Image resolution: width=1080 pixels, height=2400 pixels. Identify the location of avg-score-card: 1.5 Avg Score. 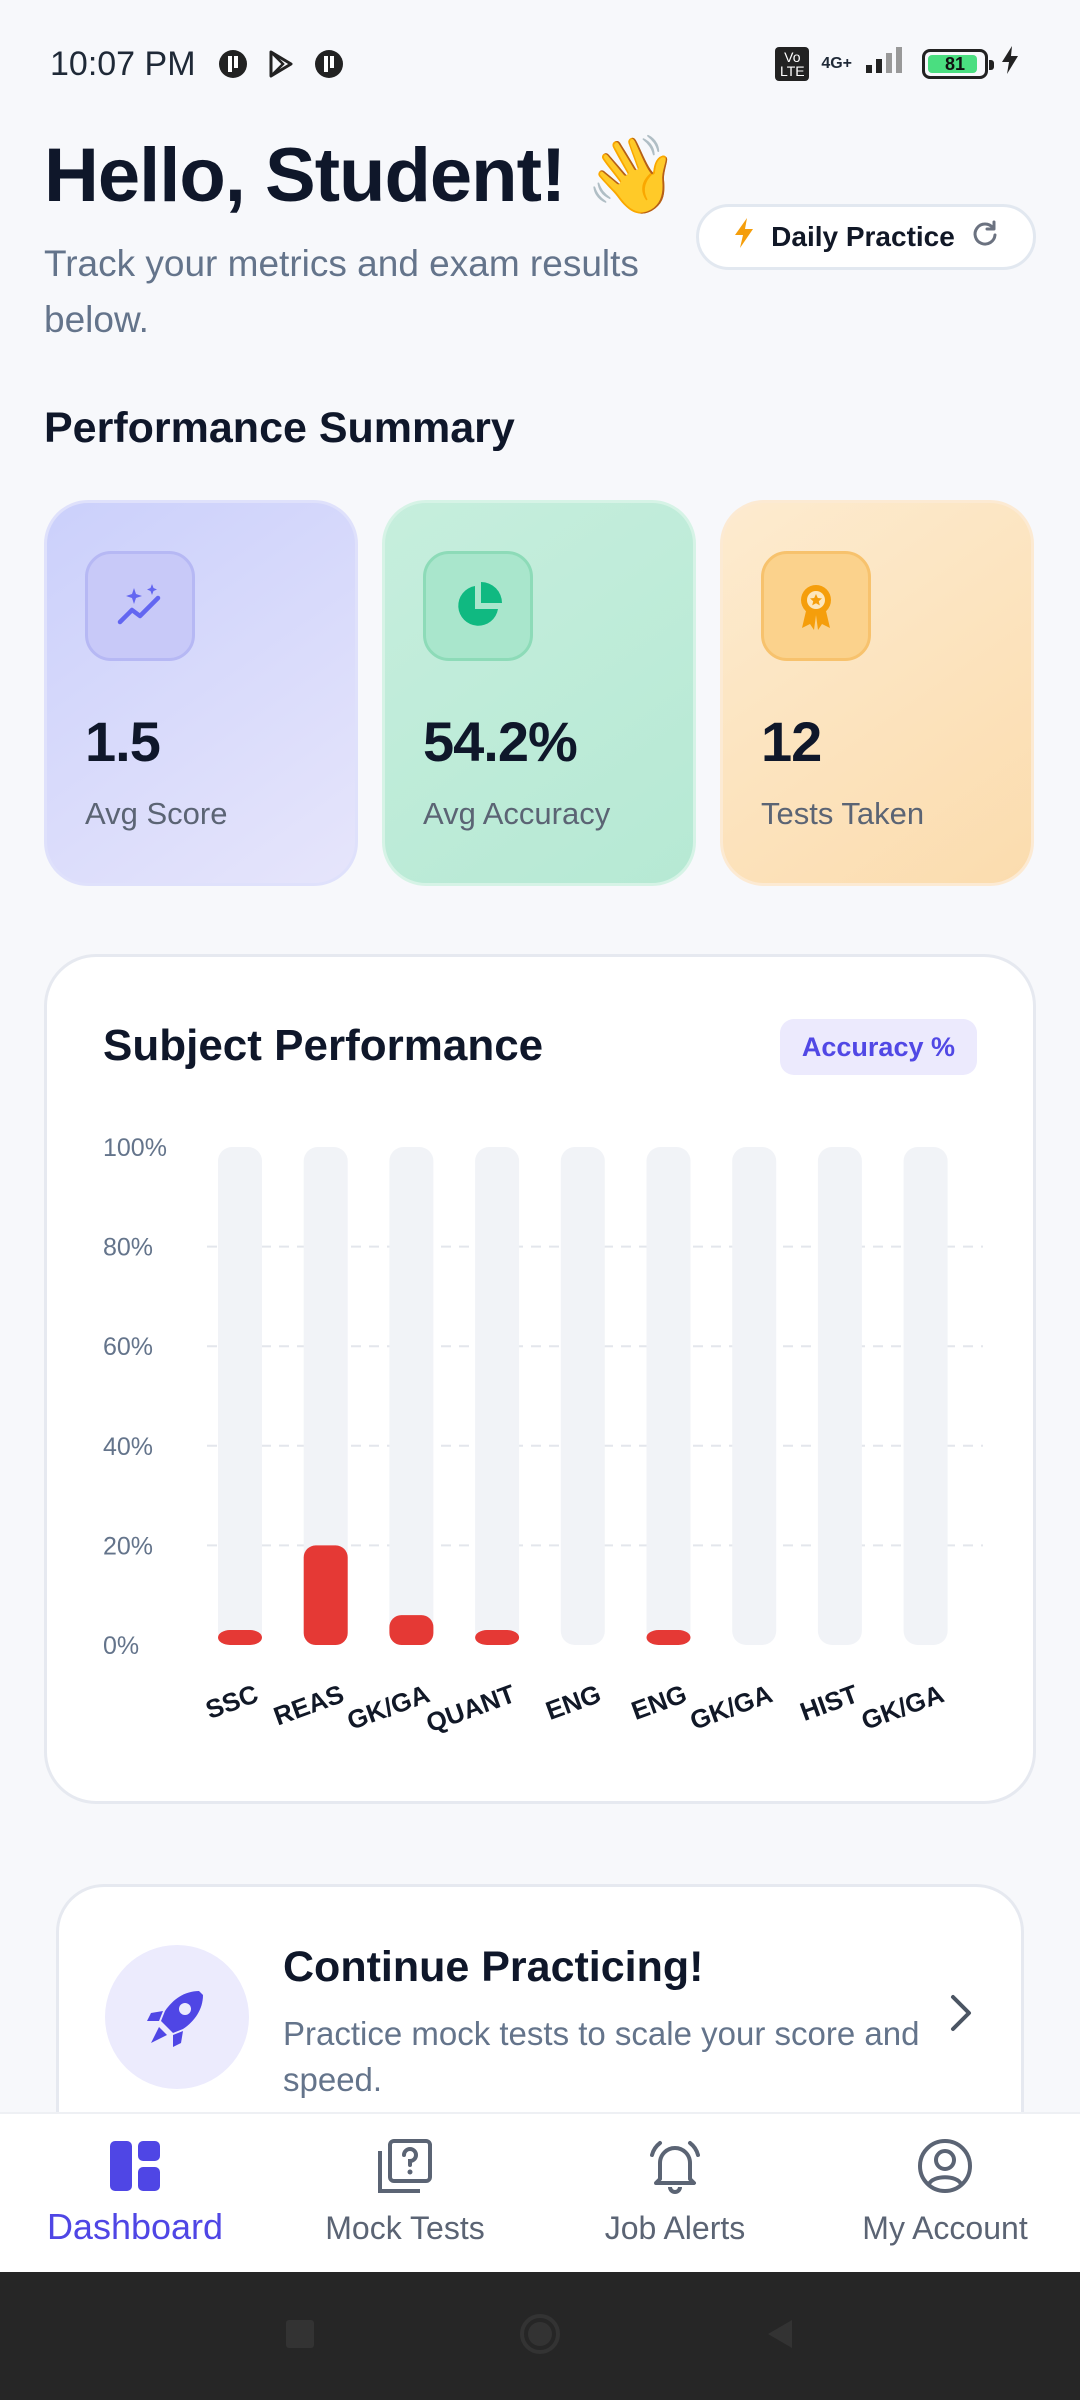
(201, 693).